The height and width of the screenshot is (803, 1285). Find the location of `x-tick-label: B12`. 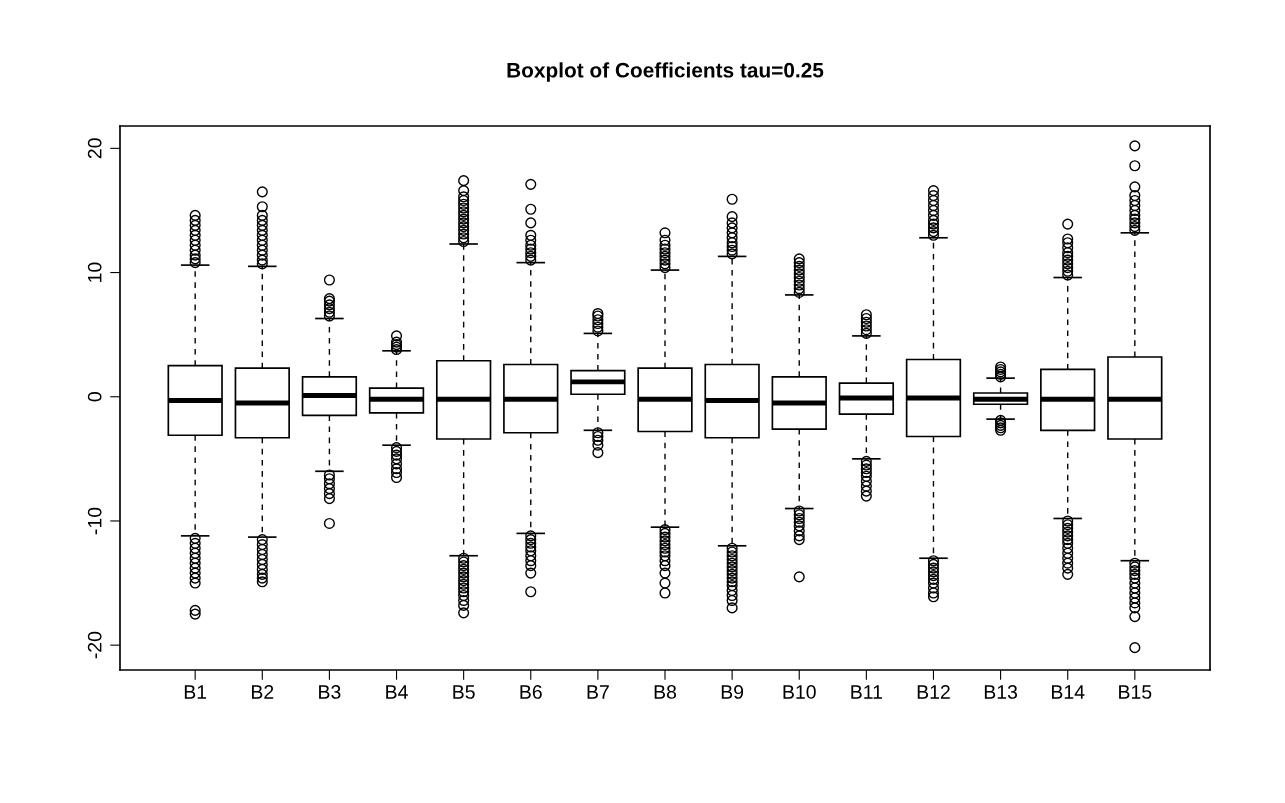

x-tick-label: B12 is located at coordinates (933, 692).